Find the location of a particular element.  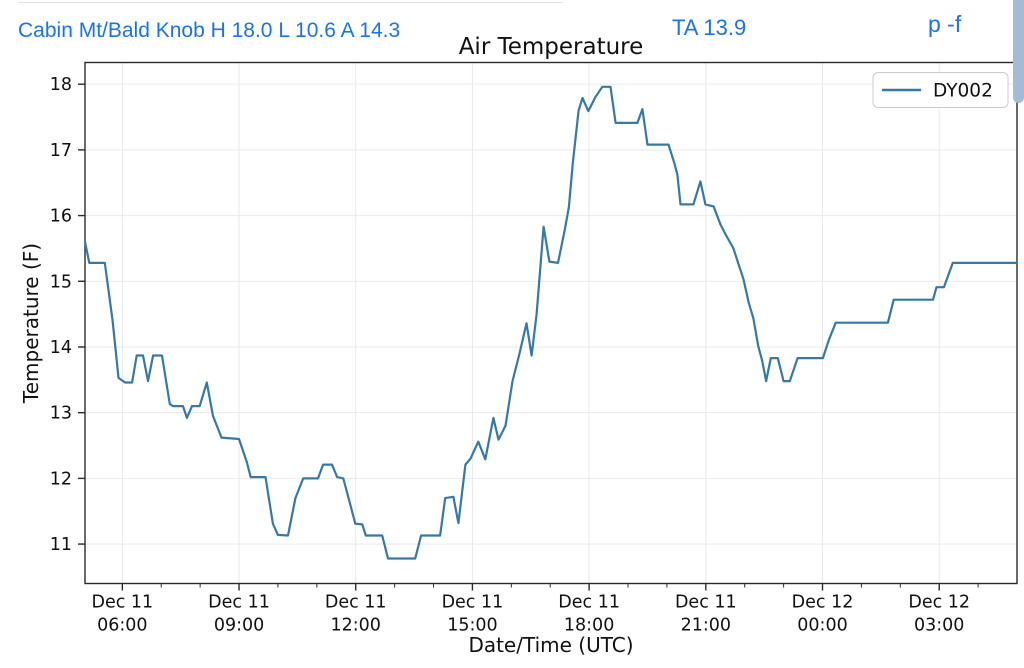

svg-text: 03:00 is located at coordinates (939, 626).